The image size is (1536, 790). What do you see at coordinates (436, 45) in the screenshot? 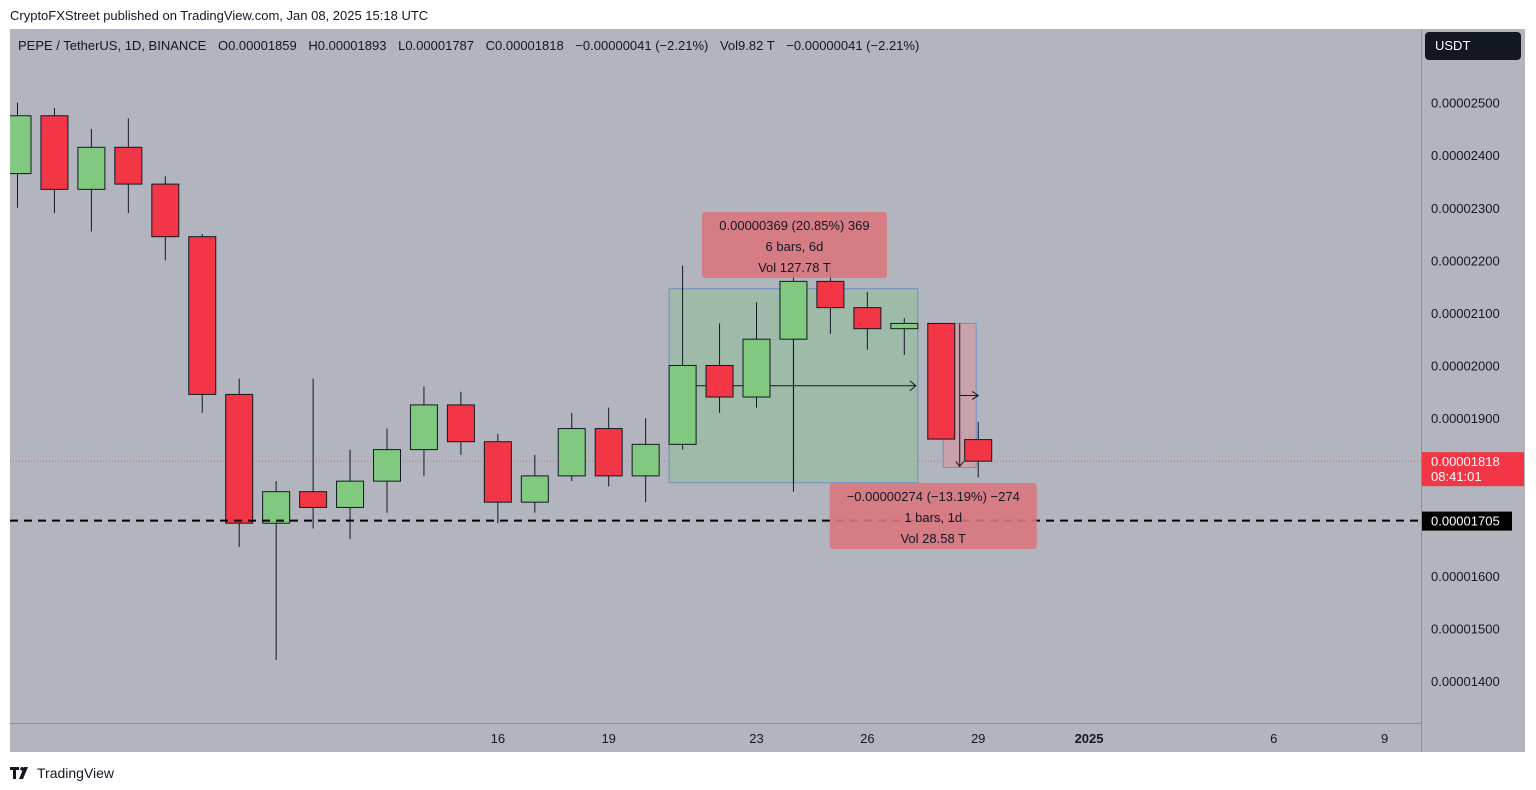
I see `legend-low: L0.00001787` at bounding box center [436, 45].